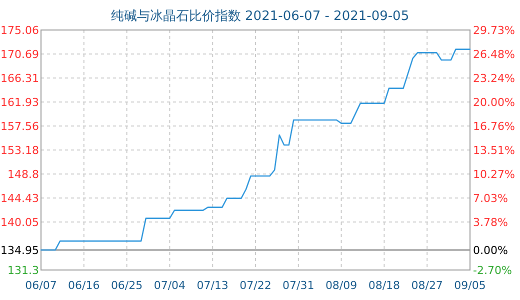  Describe the element at coordinates (494, 30) in the screenshot. I see `y2-tick-label: 29.73%` at that location.